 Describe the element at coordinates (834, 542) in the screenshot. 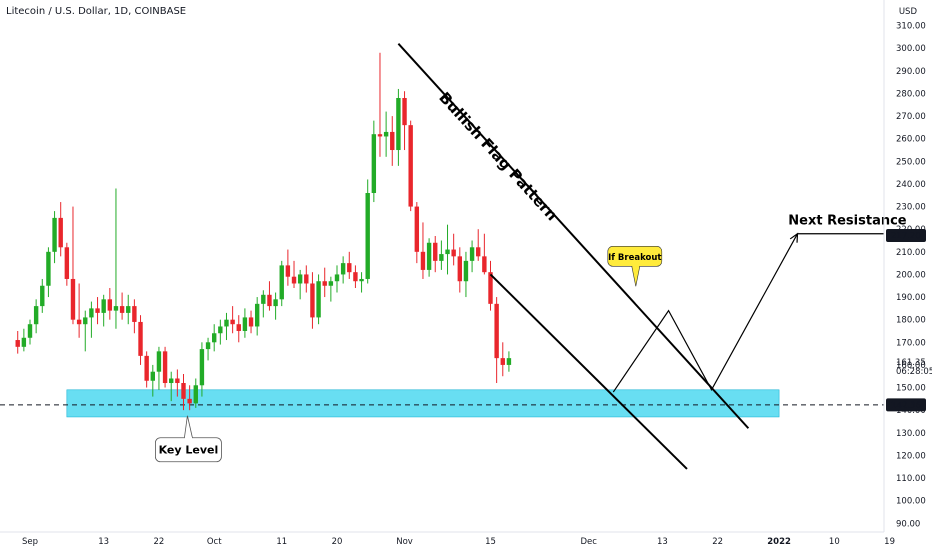

I see `time-tick-label: 10` at that location.